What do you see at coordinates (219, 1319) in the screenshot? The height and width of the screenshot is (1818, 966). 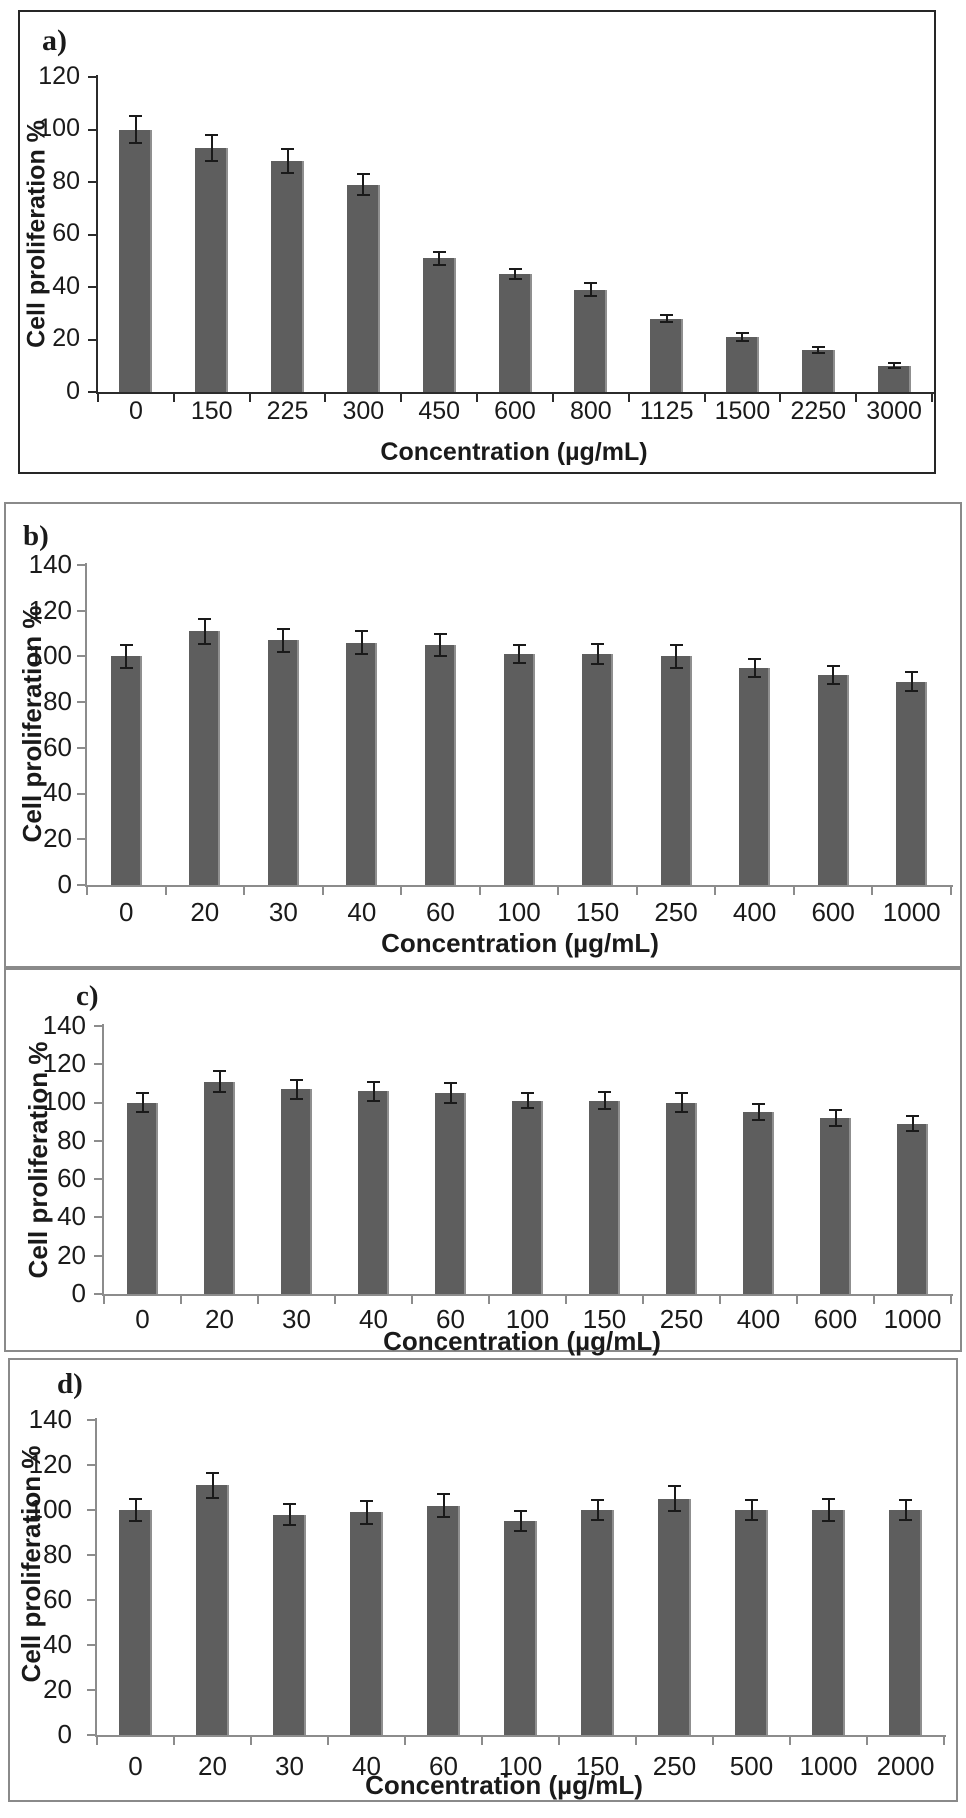 I see `x-tick-label: 20` at bounding box center [219, 1319].